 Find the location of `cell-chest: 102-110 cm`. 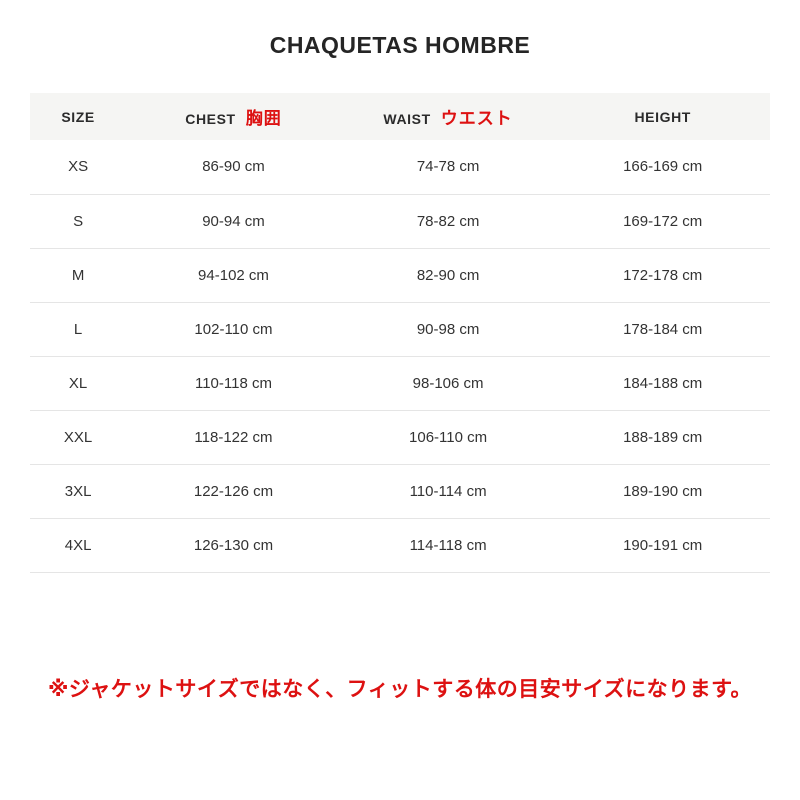

cell-chest: 102-110 cm is located at coordinates (233, 329).